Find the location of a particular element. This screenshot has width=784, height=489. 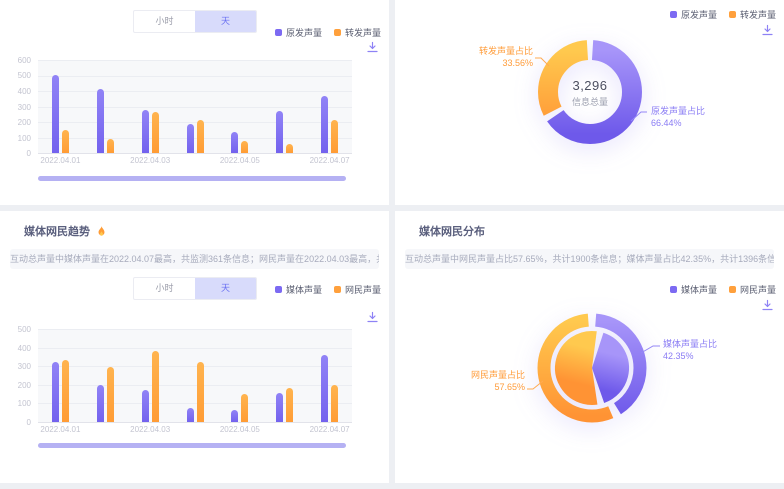

bar-媒体声量-2022.04.04 is located at coordinates (190, 415).